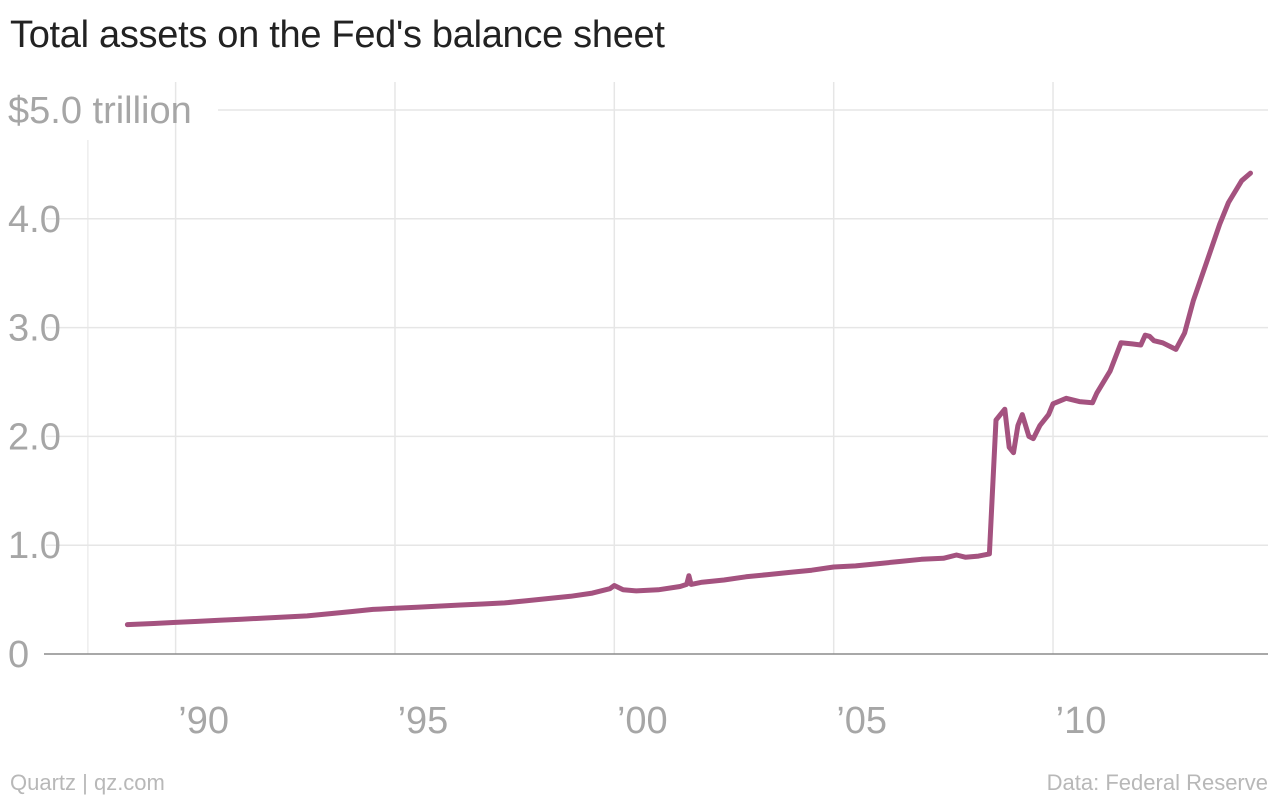 The width and height of the screenshot is (1280, 800). I want to click on chart-title: Total assets on the Fed's balance sheet, so click(337, 35).